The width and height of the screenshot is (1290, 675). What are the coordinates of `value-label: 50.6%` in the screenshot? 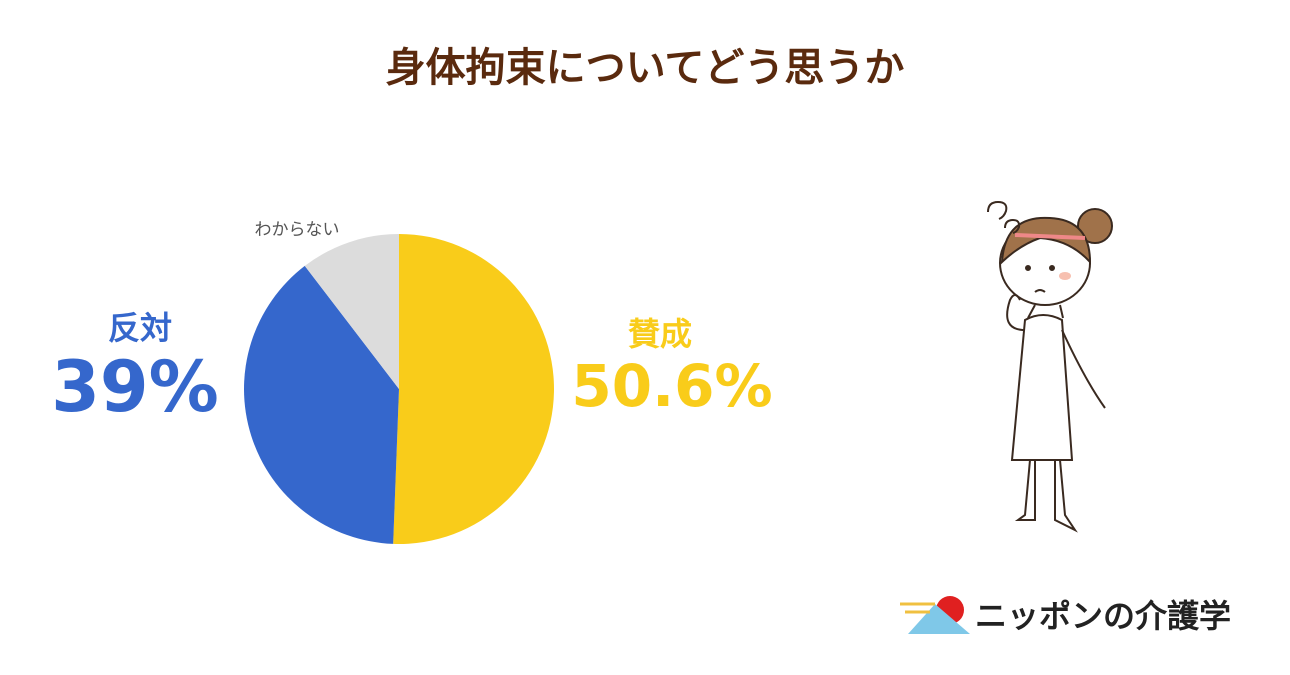 It's located at (671, 386).